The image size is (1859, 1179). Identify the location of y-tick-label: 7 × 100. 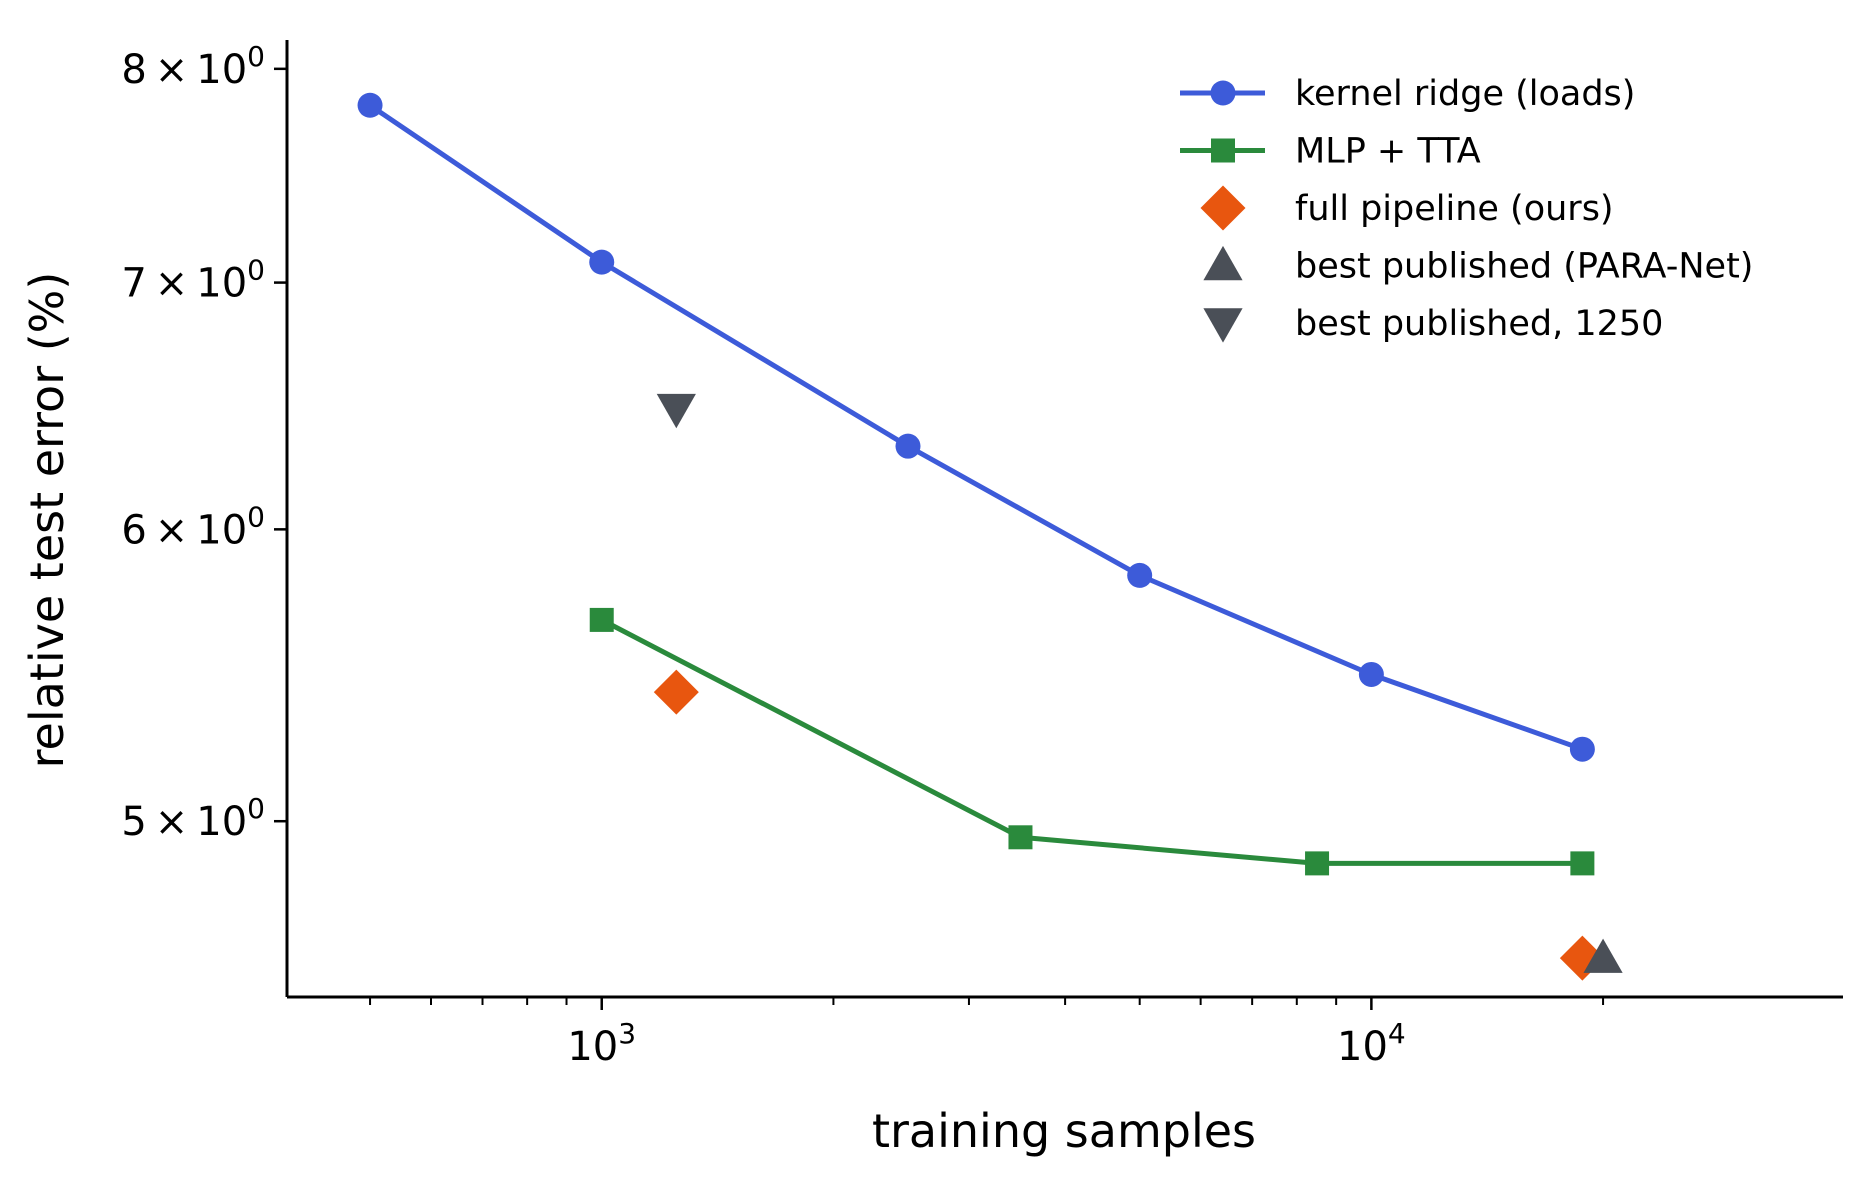
(193, 280).